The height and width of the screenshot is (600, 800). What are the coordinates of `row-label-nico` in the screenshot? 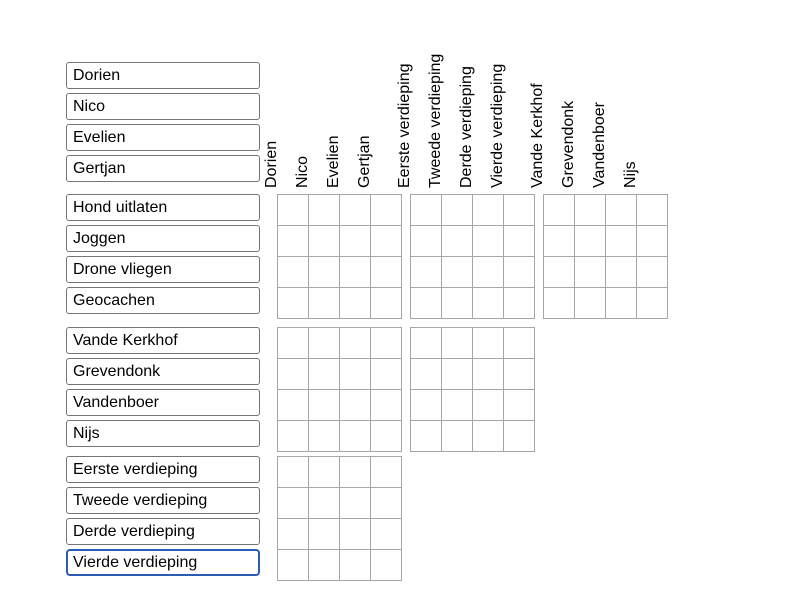 It's located at (163, 106).